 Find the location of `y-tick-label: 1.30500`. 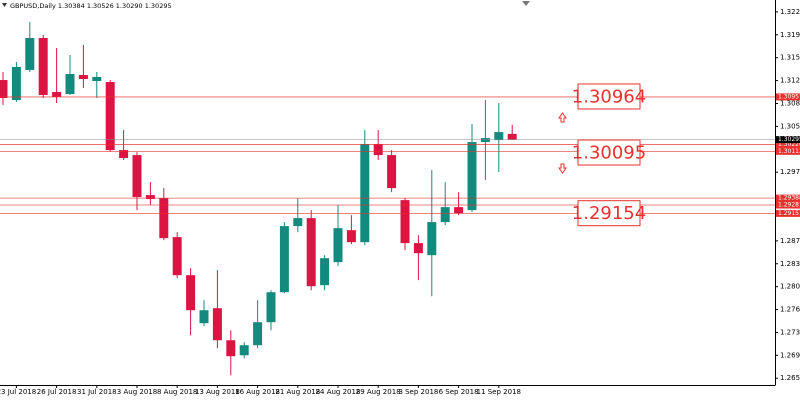

y-tick-label: 1.30500 is located at coordinates (790, 126).